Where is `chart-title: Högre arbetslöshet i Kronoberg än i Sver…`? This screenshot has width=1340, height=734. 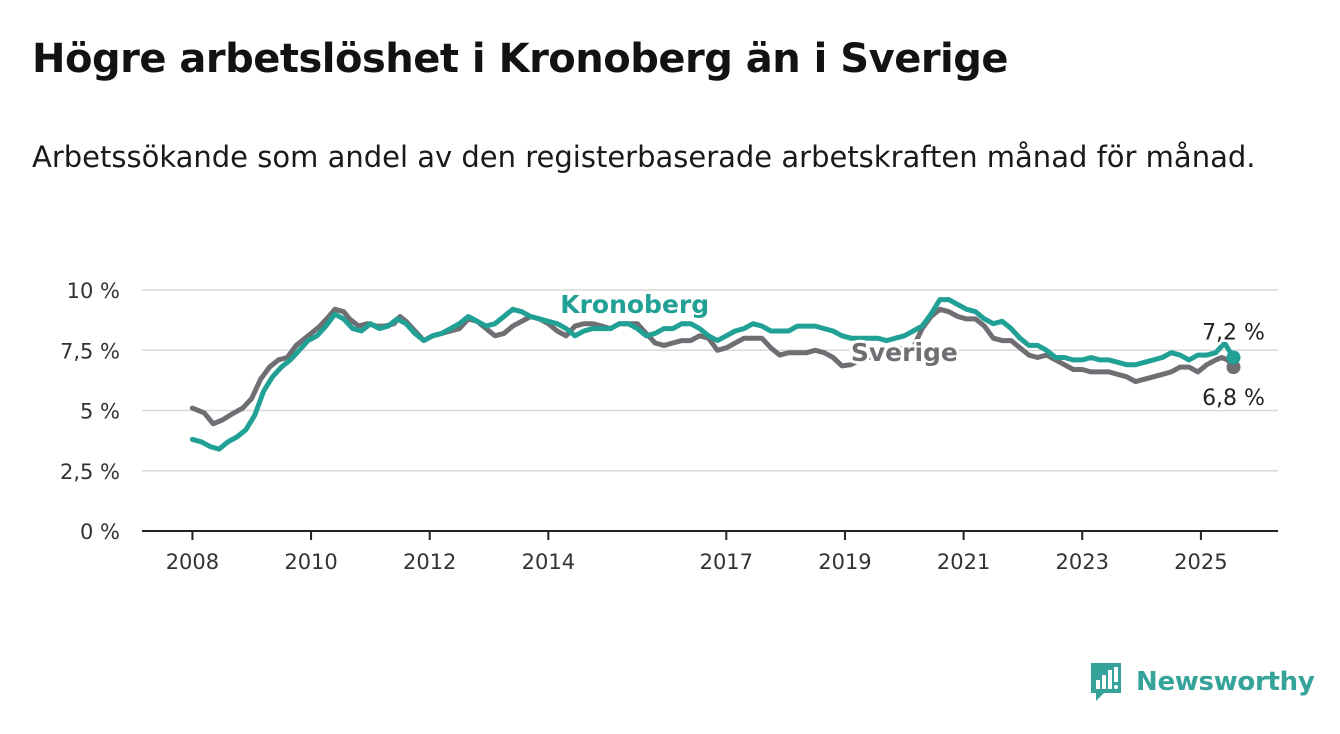
chart-title: Högre arbetslöshet i Kronoberg än i Sver… is located at coordinates (520, 59).